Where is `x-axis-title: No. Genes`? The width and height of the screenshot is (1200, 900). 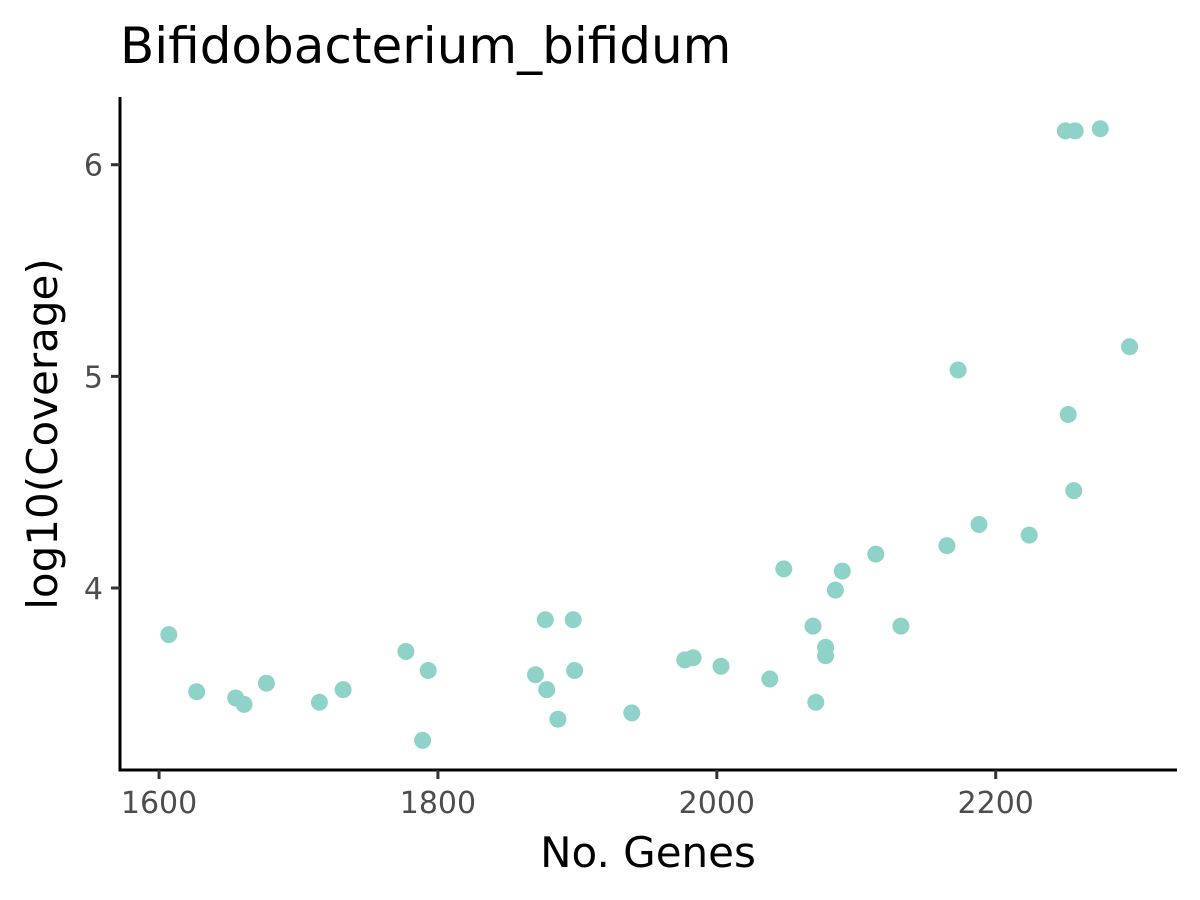 x-axis-title: No. Genes is located at coordinates (648, 852).